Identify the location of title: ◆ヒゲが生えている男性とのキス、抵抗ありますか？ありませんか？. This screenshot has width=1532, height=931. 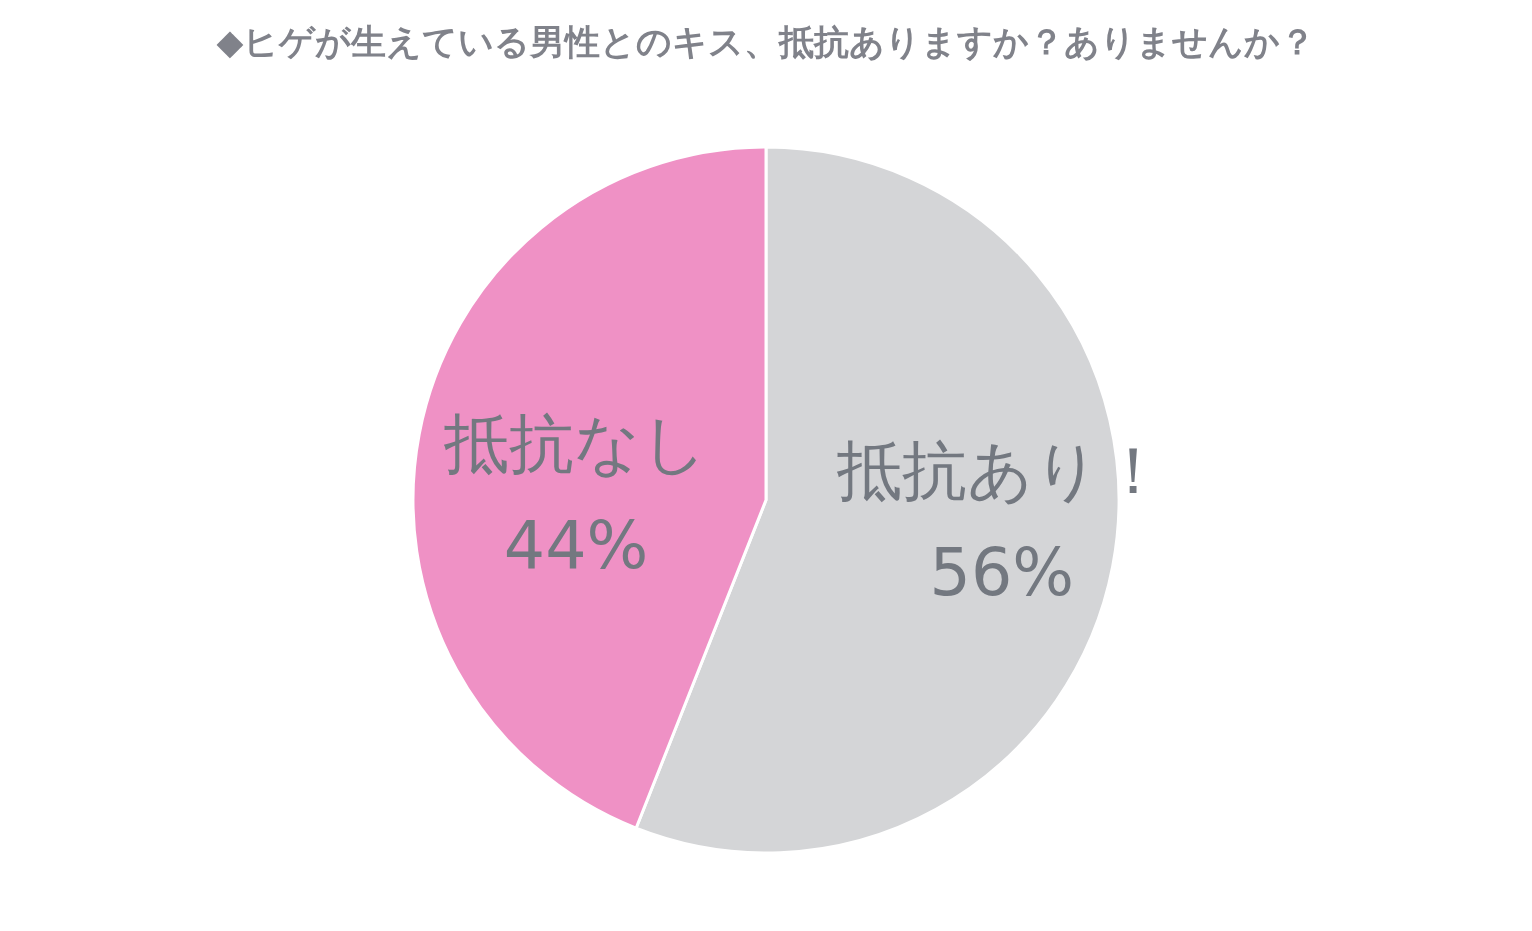
(766, 42).